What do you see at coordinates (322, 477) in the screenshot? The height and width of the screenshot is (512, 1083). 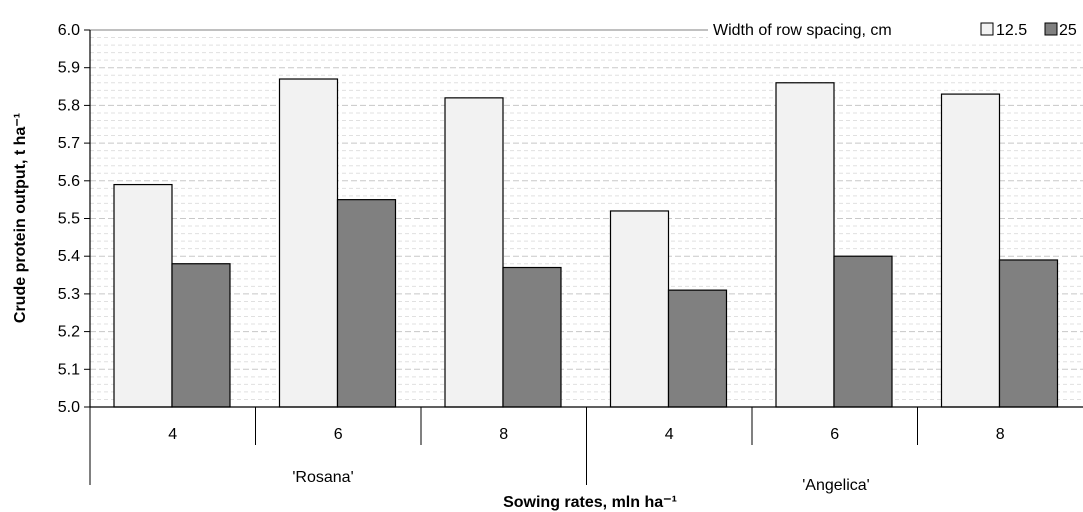 I see `group-label-rosana: 'Rosana'` at bounding box center [322, 477].